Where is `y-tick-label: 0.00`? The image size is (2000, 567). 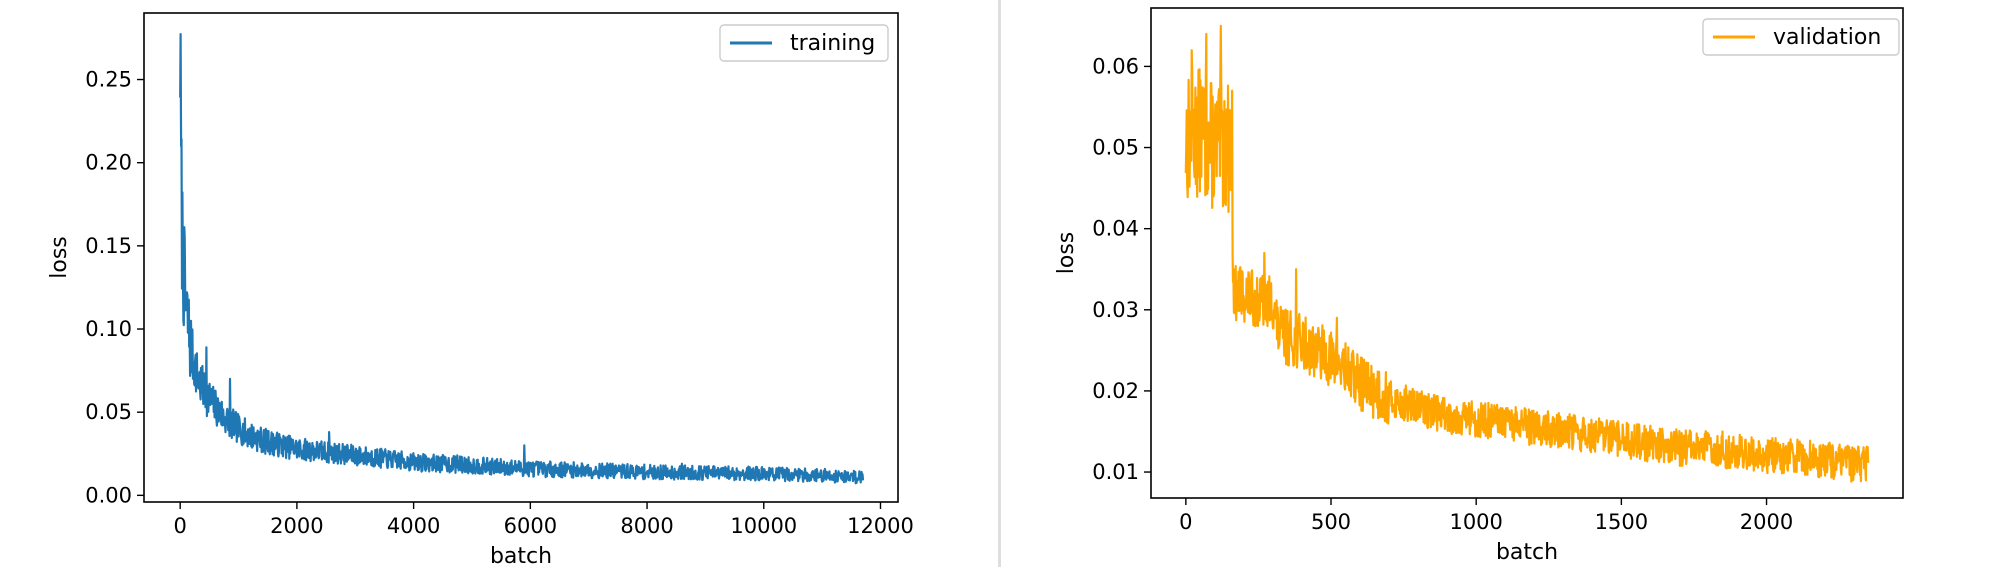 y-tick-label: 0.00 is located at coordinates (108, 495).